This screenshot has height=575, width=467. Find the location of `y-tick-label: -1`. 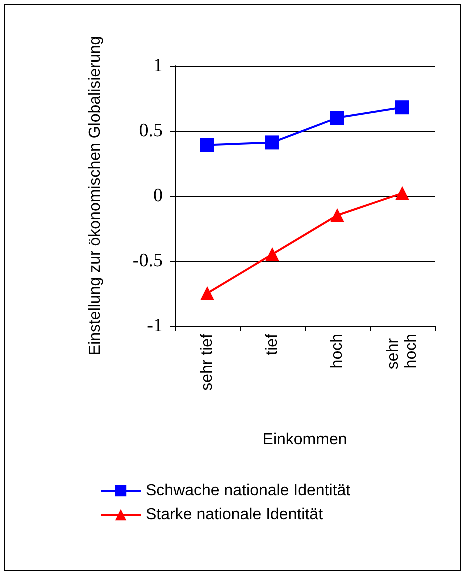

y-tick-label: -1 is located at coordinates (155, 326).